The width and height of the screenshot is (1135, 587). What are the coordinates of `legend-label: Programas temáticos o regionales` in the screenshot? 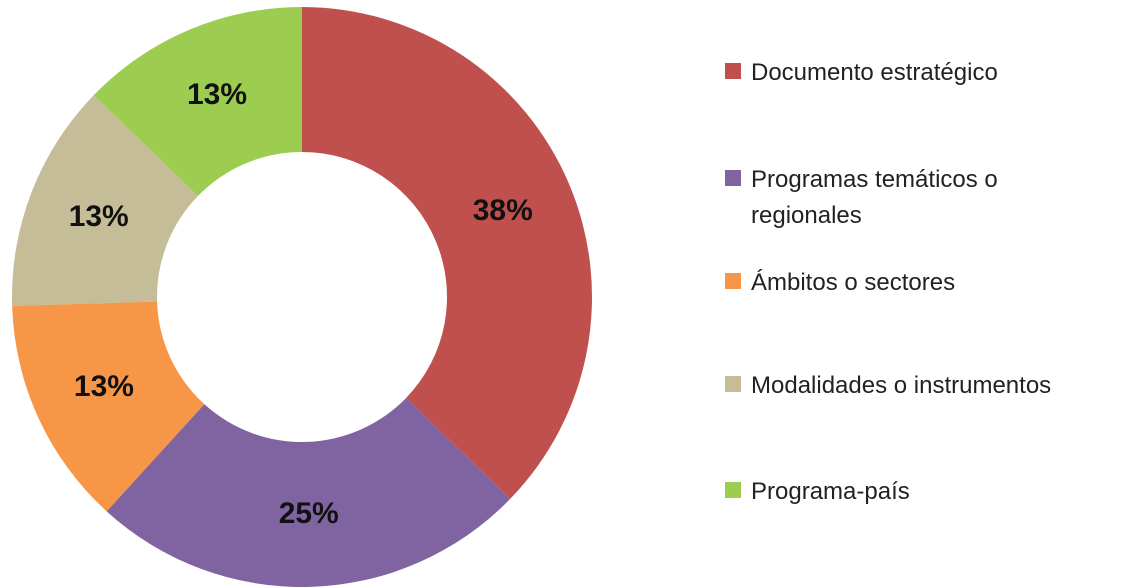 It's located at (874, 197).